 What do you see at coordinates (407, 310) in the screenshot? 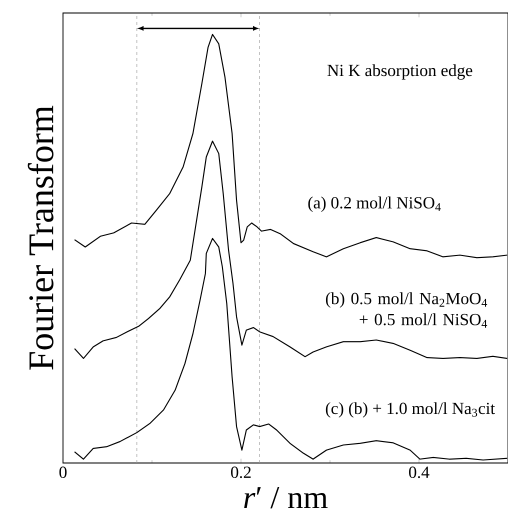
I see `series-label: (b) 0.5 mol/l Na$_{2}$MoO$_{4}$ + 0.5 mol/l NiSO$_{4}$` at bounding box center [407, 310].